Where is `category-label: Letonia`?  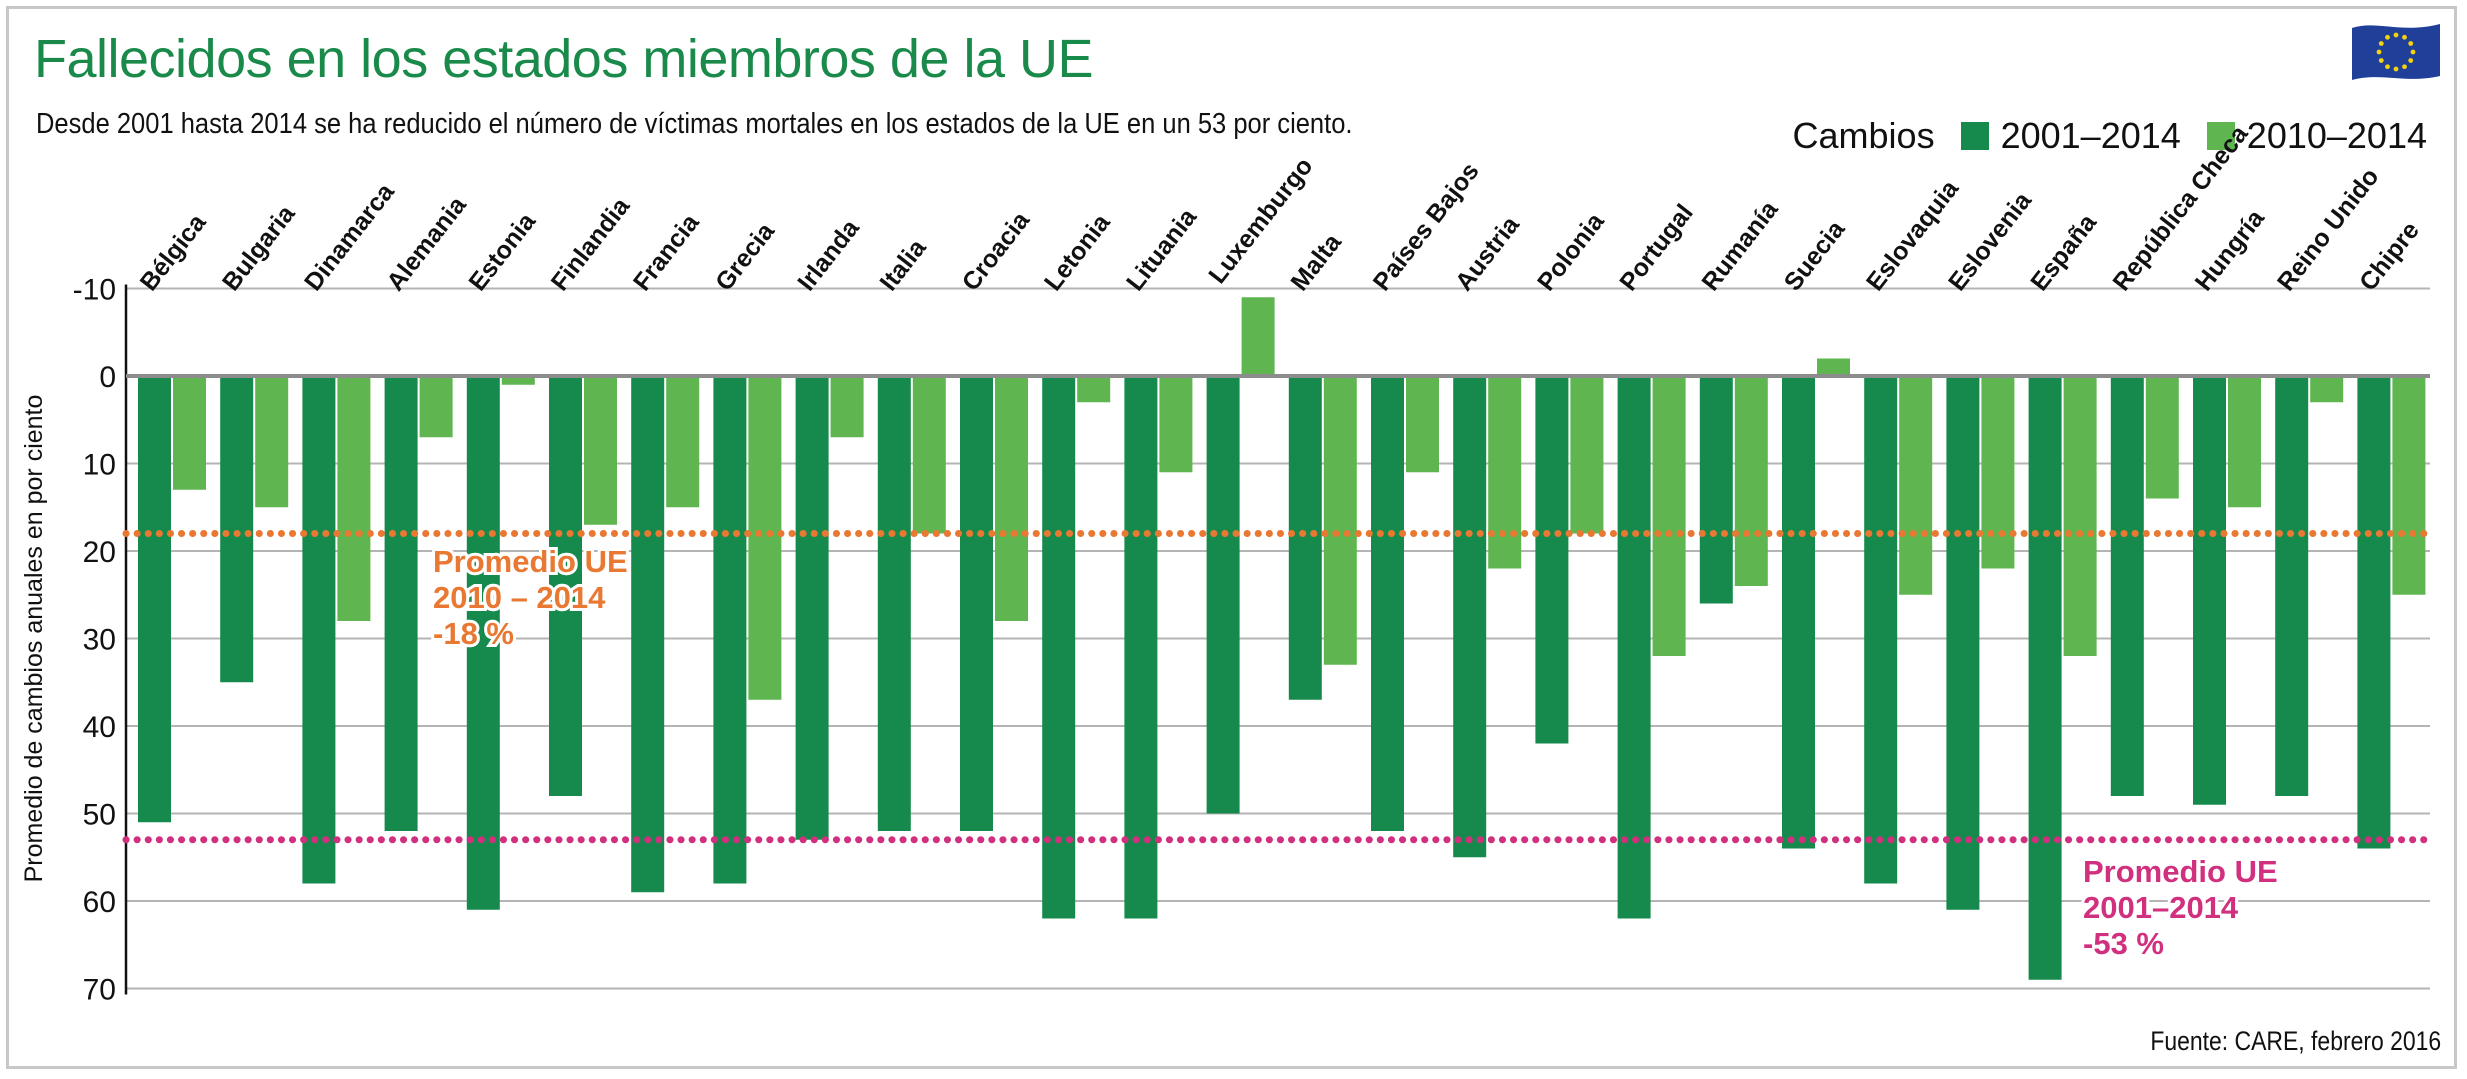
category-label: Letonia is located at coordinates (1077, 252).